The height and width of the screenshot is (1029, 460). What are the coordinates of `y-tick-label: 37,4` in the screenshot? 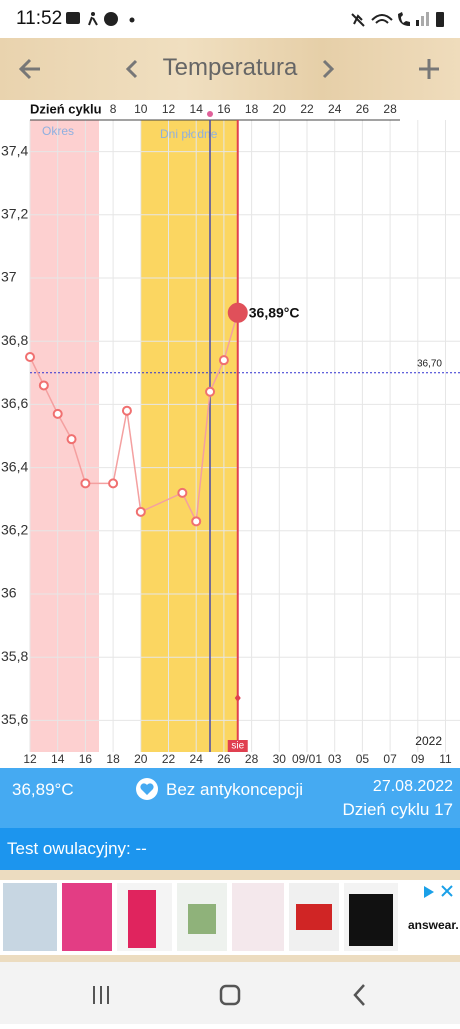 It's located at (14, 150).